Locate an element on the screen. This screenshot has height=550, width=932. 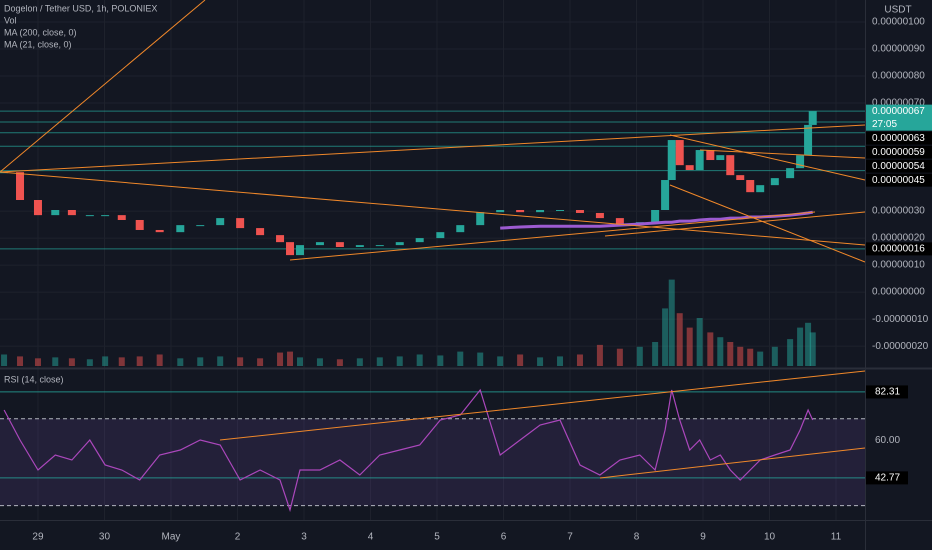
y-tick-label: 0.00000010 is located at coordinates (898, 265).